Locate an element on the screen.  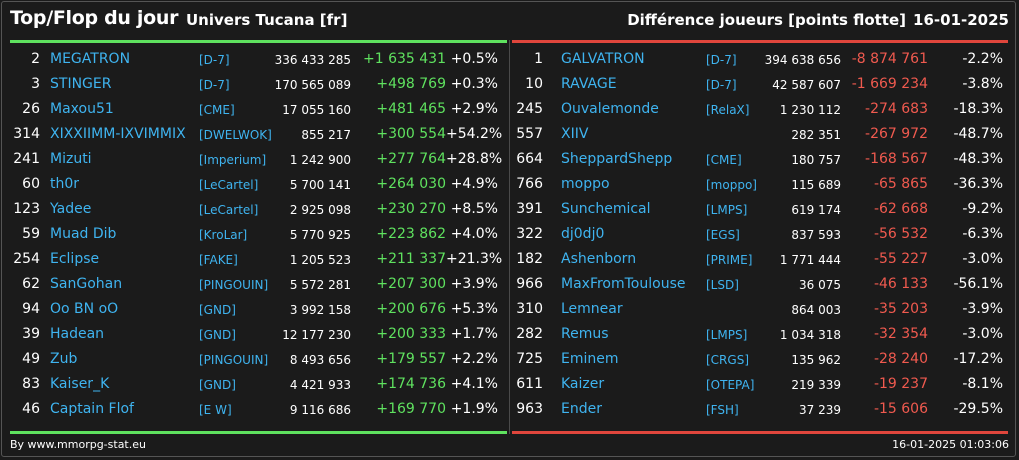
player-name-link: Sunchemical is located at coordinates (606, 209).